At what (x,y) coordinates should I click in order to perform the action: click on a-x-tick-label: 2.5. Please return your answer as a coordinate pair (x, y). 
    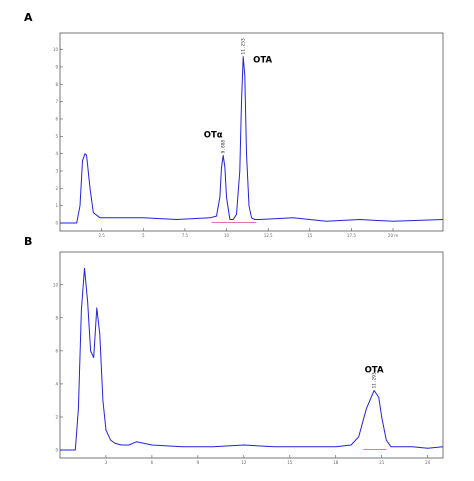
    Looking at the image, I should click on (101, 235).